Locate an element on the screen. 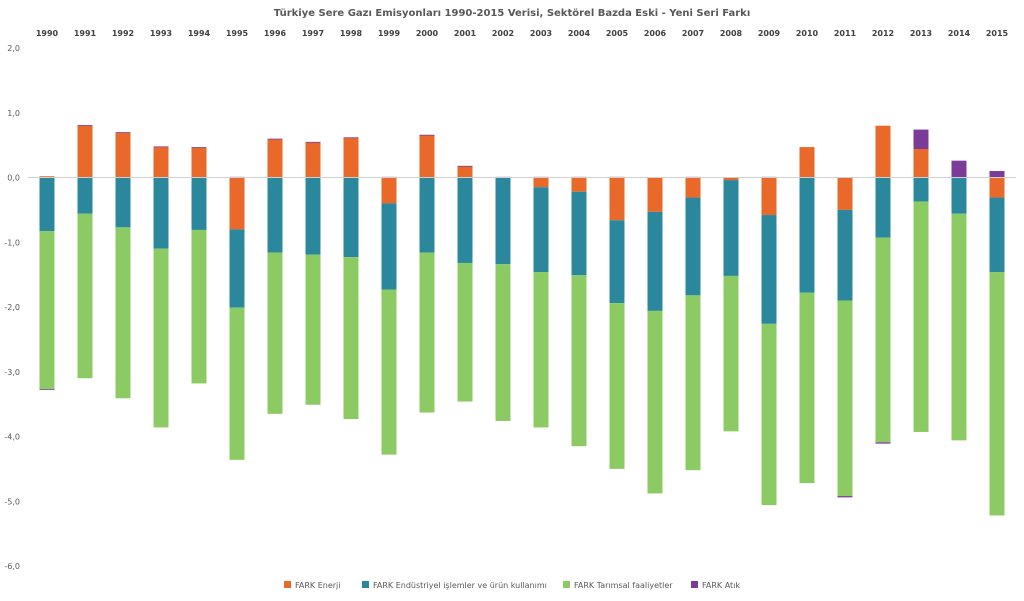 The height and width of the screenshot is (601, 1024). x-tick-label: 1990 is located at coordinates (47, 33).